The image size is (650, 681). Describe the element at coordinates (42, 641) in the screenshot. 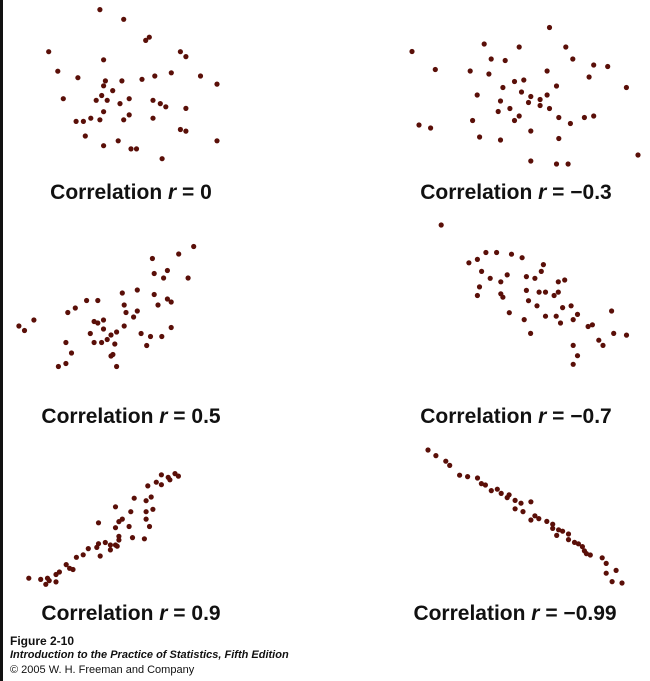

I see `figure-number: Figure 2-10` at that location.